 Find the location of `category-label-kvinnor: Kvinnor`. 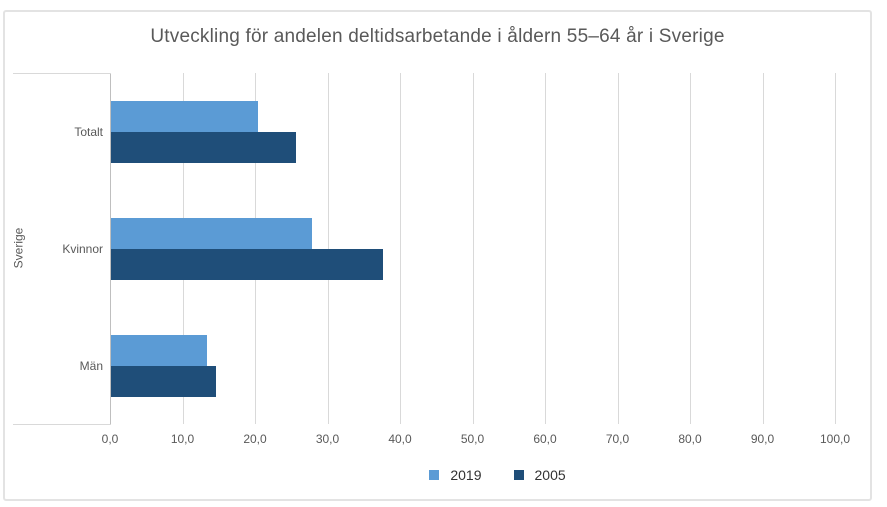

category-label-kvinnor: Kvinnor is located at coordinates (82, 248).